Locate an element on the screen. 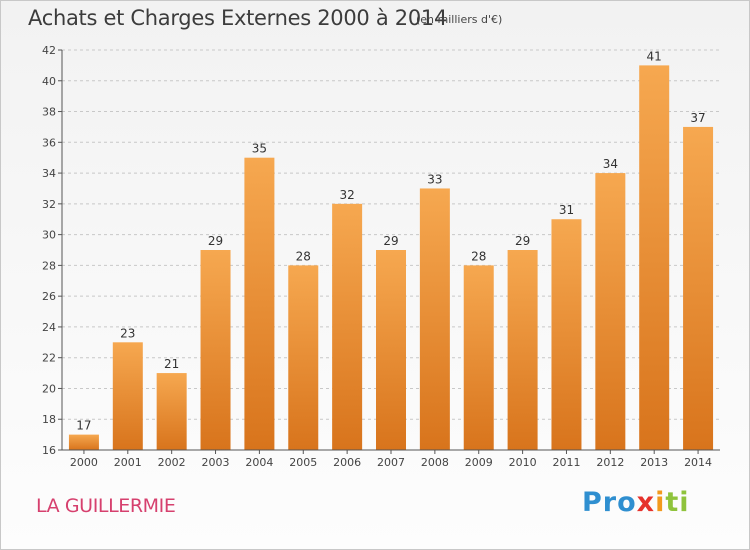 Image resolution: width=750 pixels, height=550 pixels. x-tick-label-2000: 2000 is located at coordinates (84, 462).